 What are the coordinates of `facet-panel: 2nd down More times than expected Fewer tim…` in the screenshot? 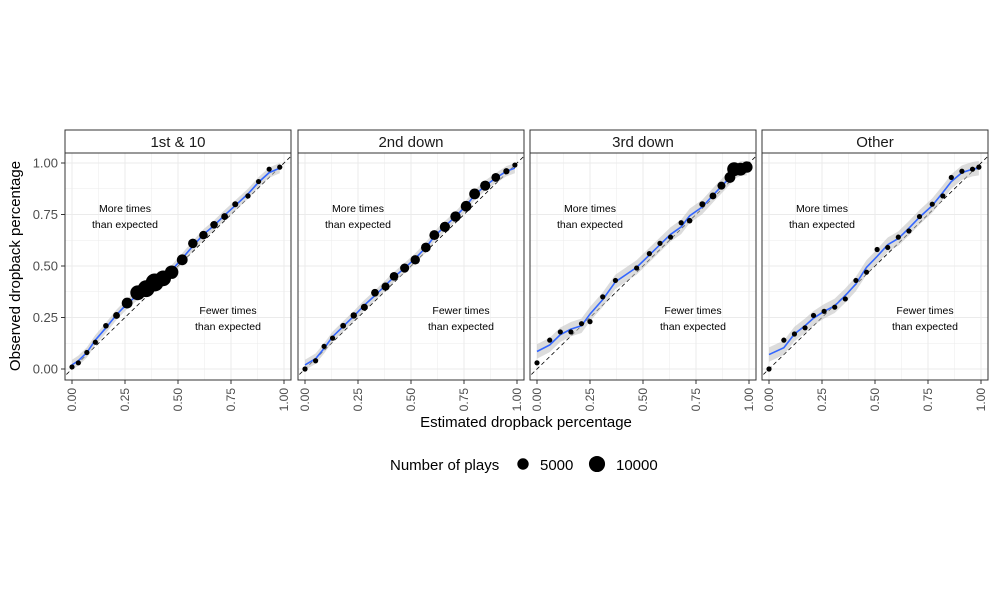 It's located at (411, 270).